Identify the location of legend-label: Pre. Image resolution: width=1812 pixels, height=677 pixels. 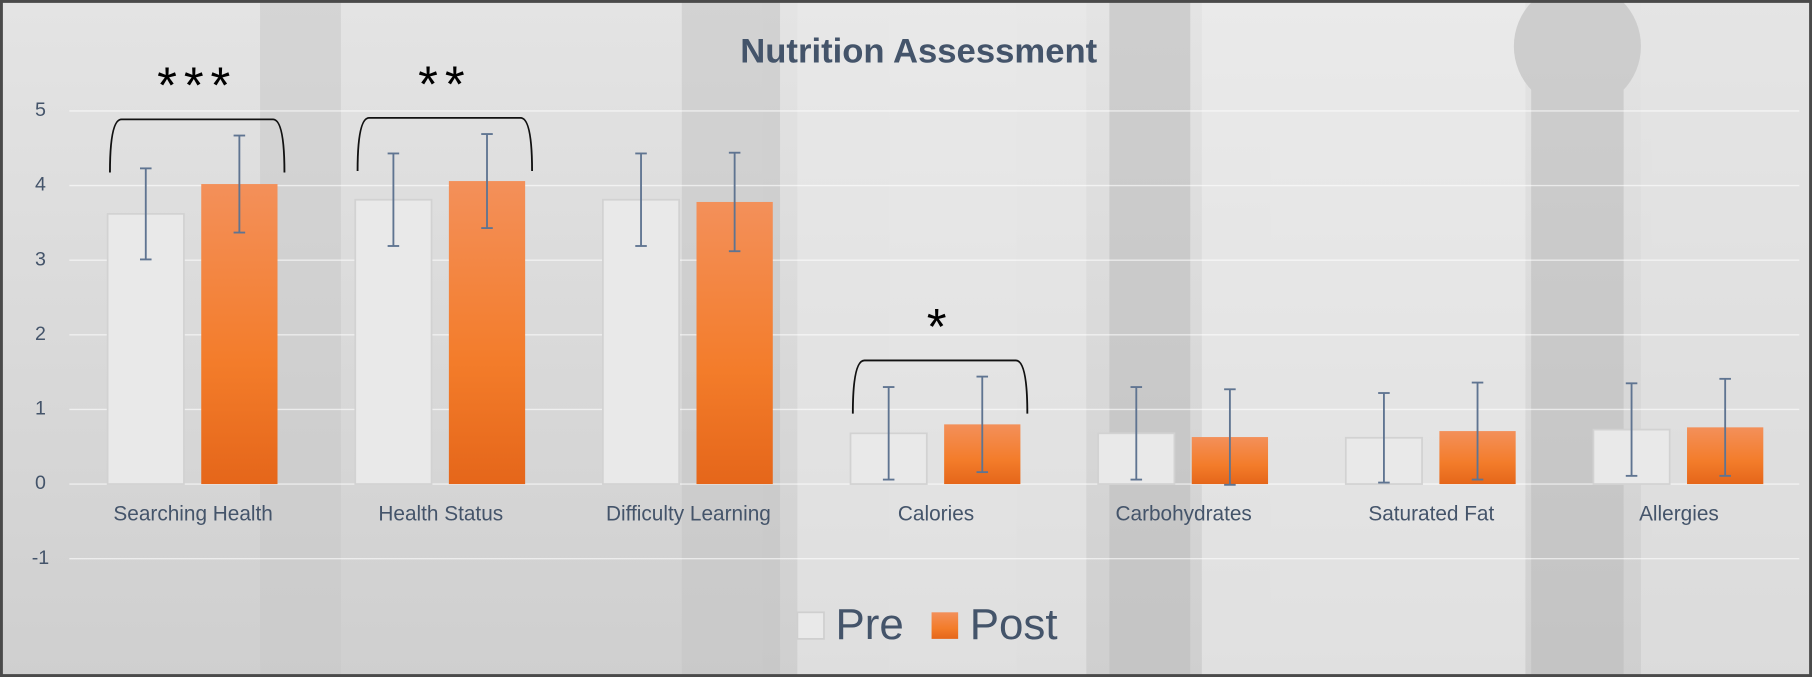
(870, 624).